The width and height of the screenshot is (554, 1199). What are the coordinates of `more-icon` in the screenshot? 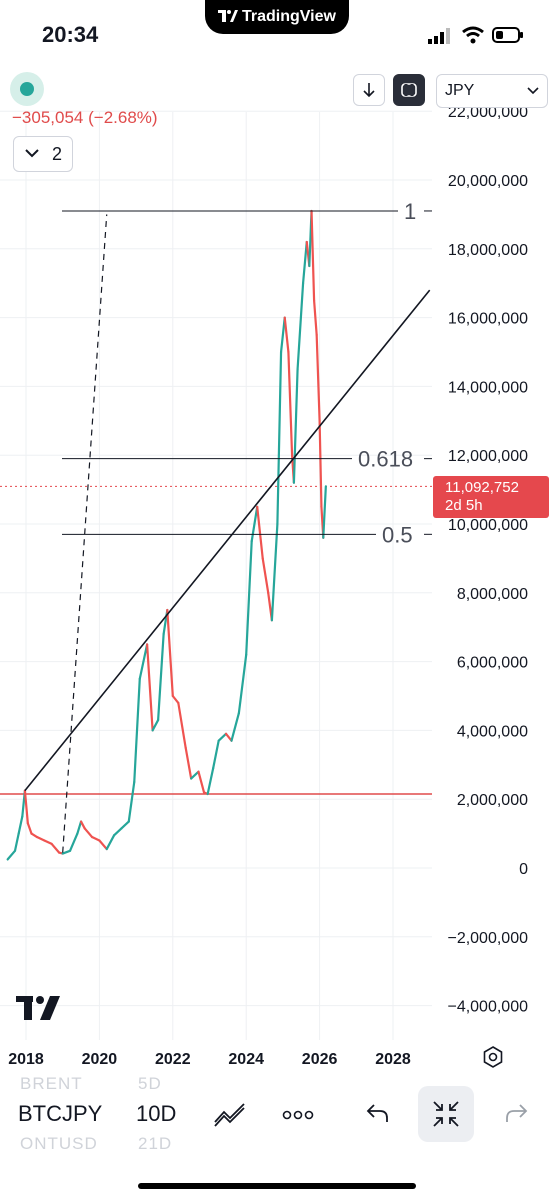 It's located at (298, 1115).